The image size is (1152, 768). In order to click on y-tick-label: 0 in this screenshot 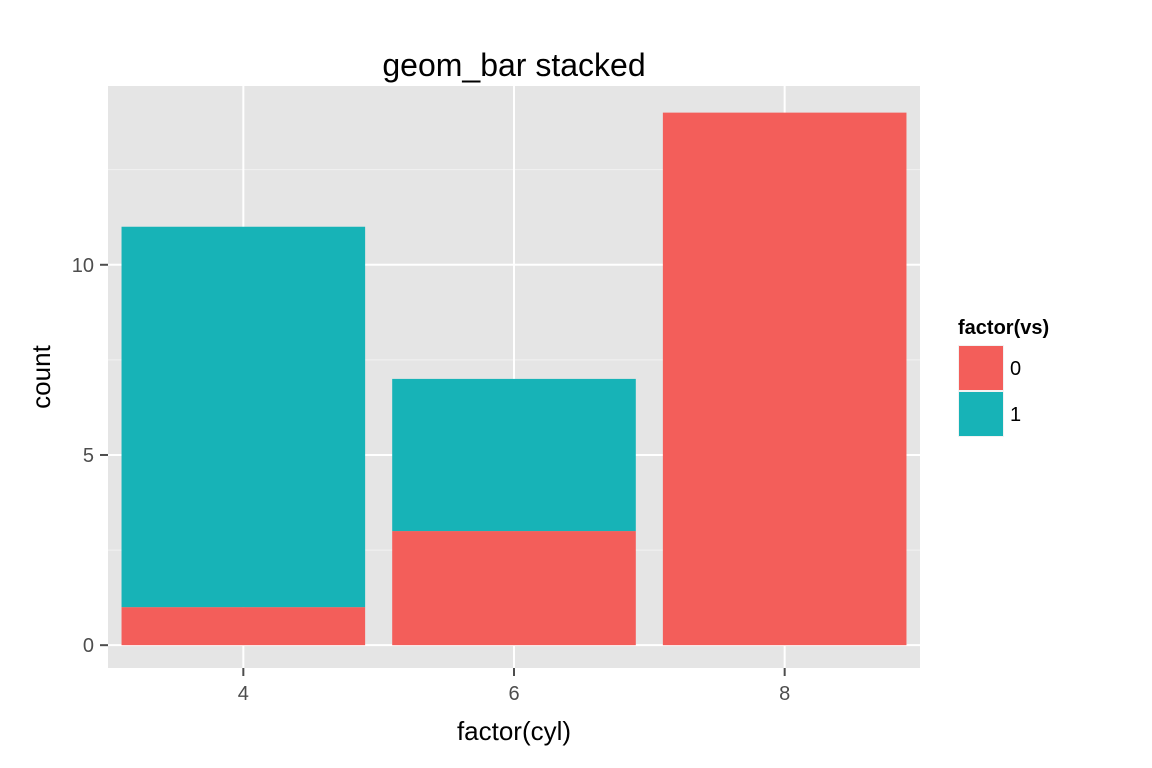, I will do `click(88, 646)`.